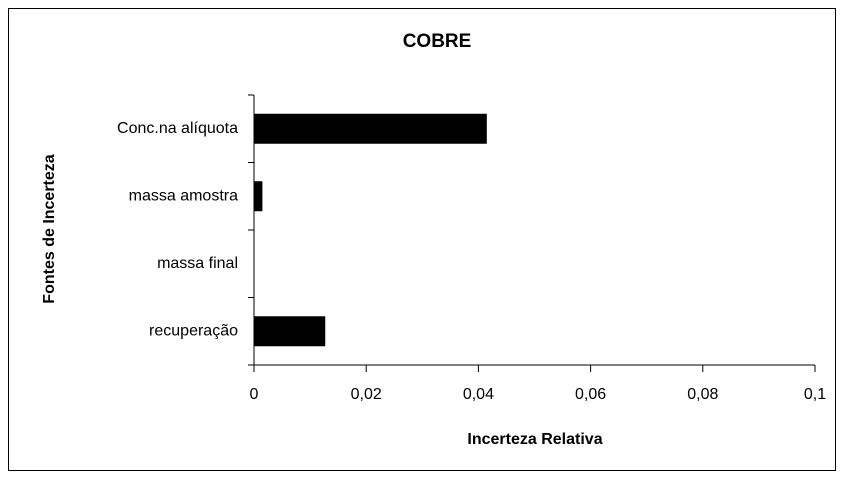 Image resolution: width=844 pixels, height=484 pixels. What do you see at coordinates (702, 394) in the screenshot?
I see `x-tick-label: 0,08` at bounding box center [702, 394].